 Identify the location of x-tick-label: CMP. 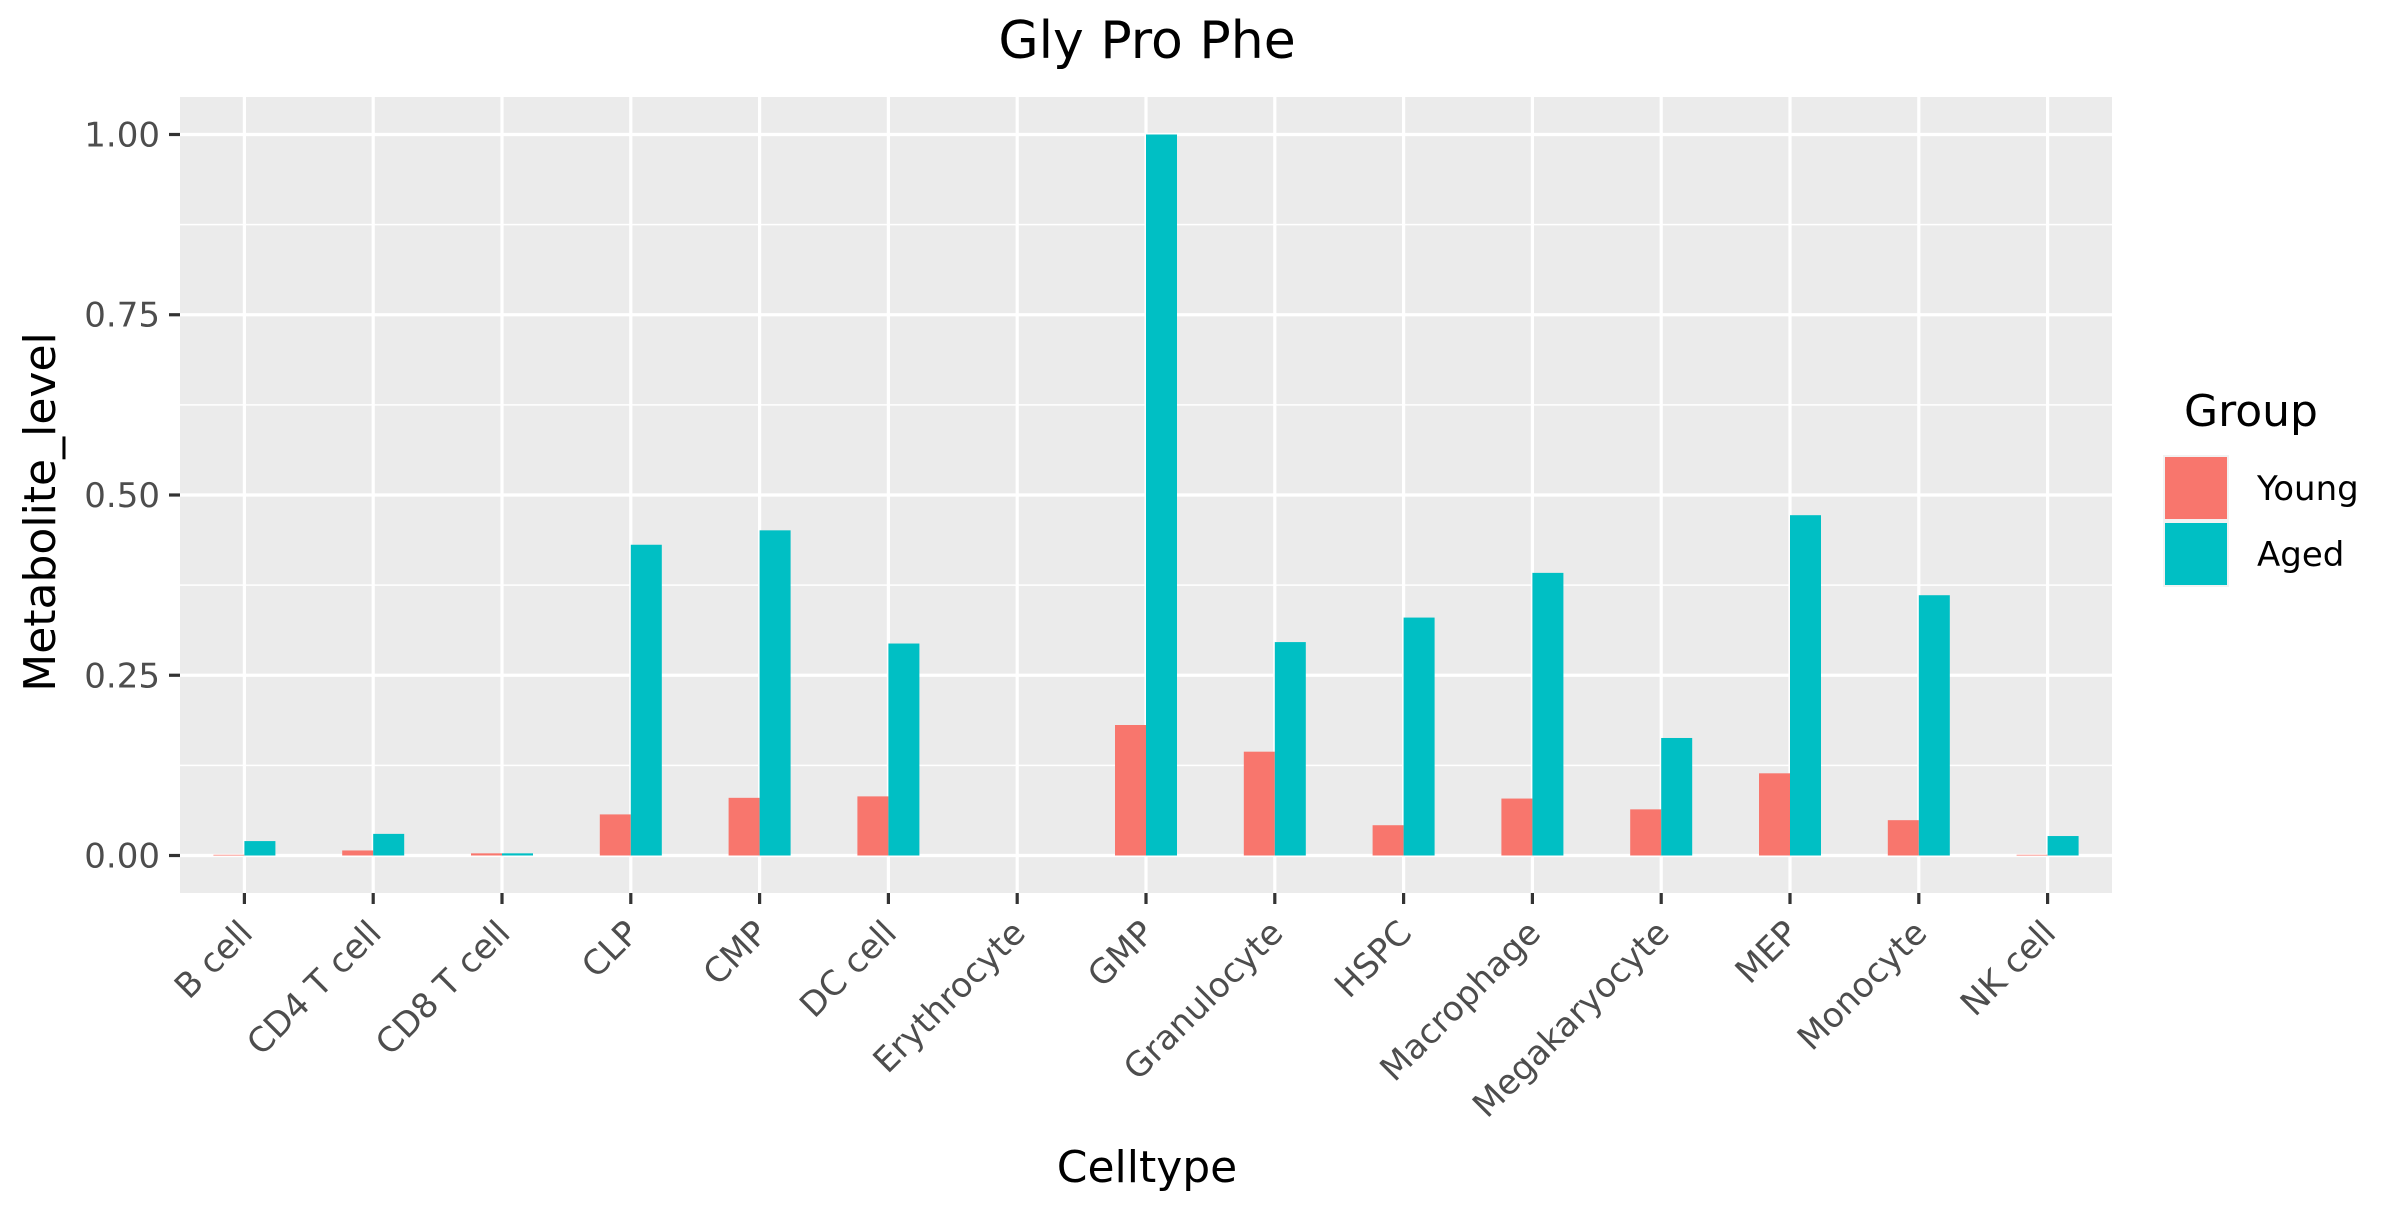
(736, 953).